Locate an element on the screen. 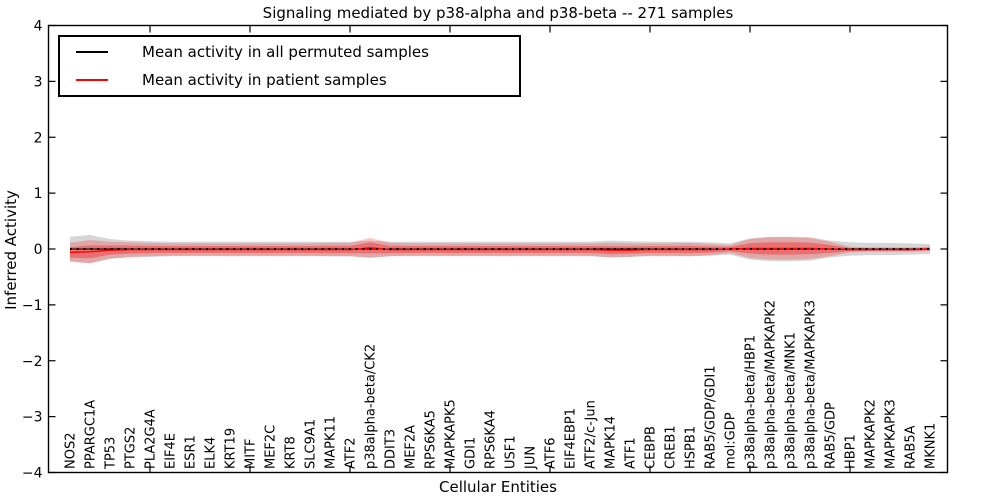 This screenshot has height=500, width=1000. x-category-label: MAPK11 is located at coordinates (331, 442).